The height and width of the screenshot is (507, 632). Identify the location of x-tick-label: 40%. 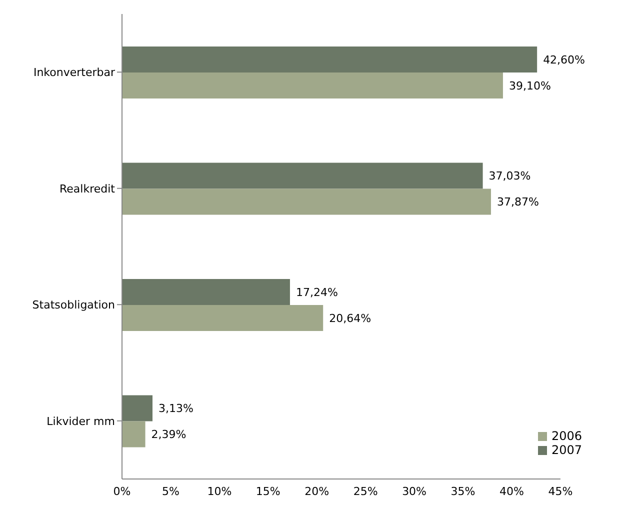
(512, 491).